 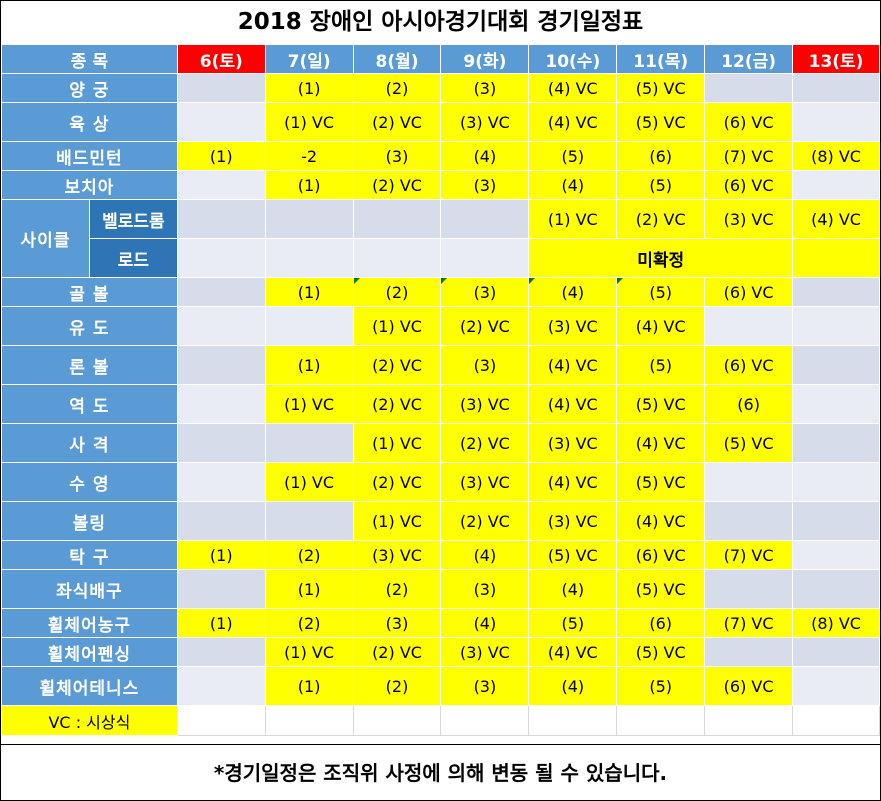 What do you see at coordinates (133, 219) in the screenshot?
I see `sub-event-name: 벨로드롬` at bounding box center [133, 219].